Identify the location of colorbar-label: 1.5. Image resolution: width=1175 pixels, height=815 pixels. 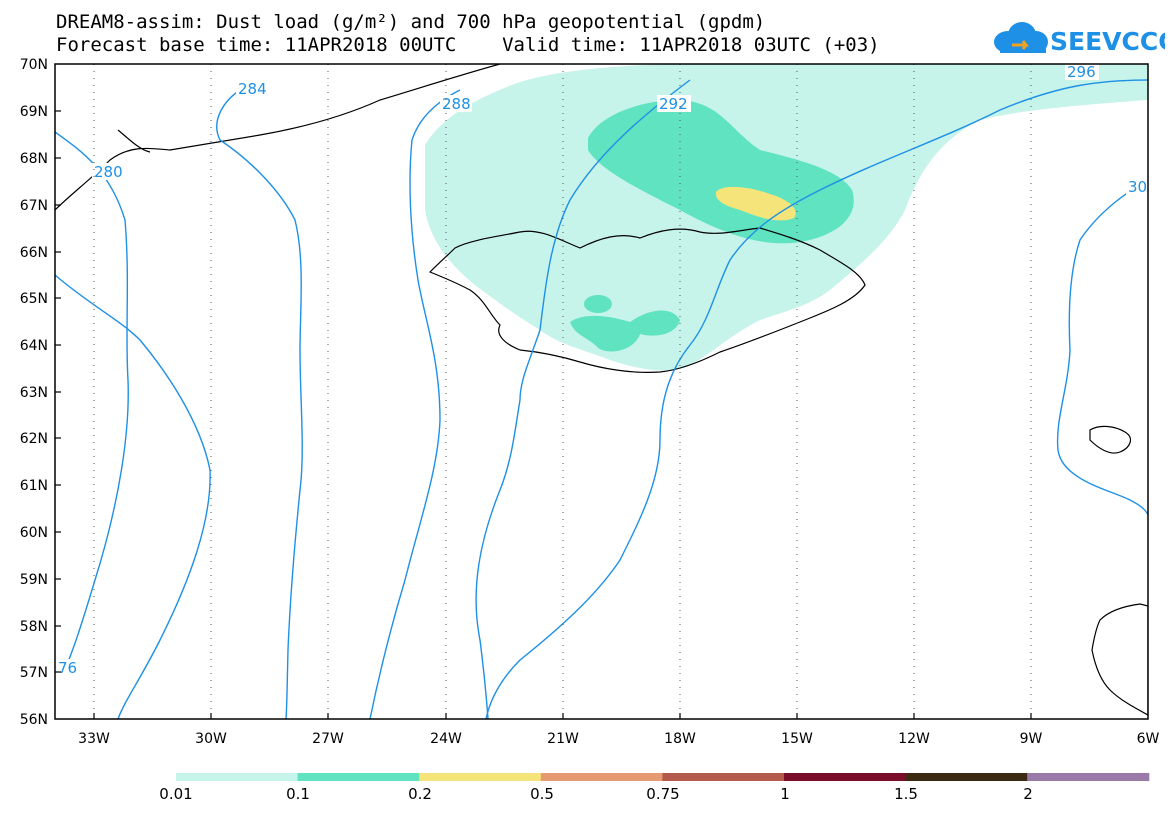
(906, 794).